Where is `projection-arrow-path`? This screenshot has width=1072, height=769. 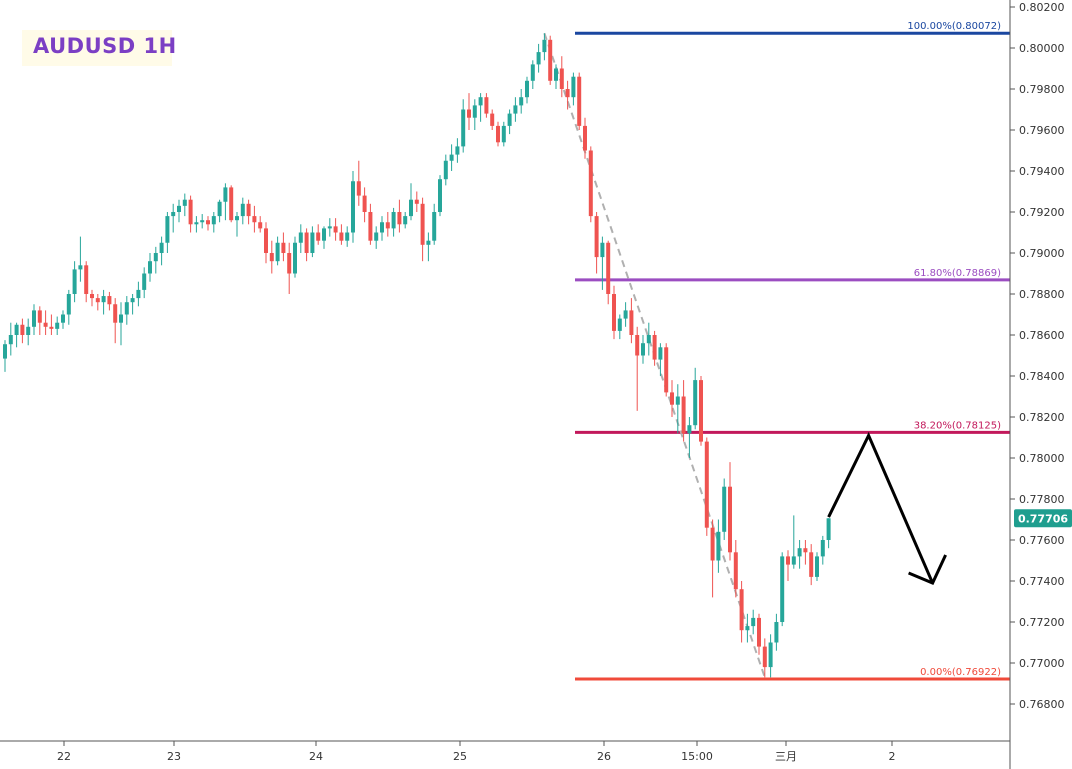 projection-arrow-path is located at coordinates (880, 507).